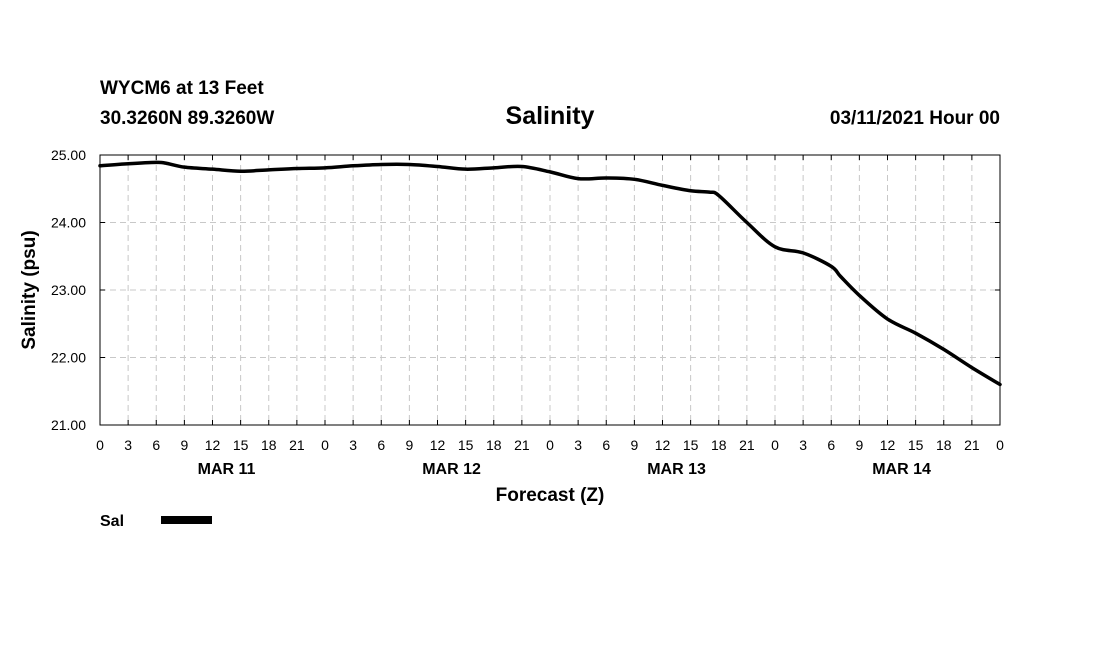 Image resolution: width=1100 pixels, height=650 pixels. Describe the element at coordinates (676, 469) in the screenshot. I see `day-label: MAR 13` at that location.